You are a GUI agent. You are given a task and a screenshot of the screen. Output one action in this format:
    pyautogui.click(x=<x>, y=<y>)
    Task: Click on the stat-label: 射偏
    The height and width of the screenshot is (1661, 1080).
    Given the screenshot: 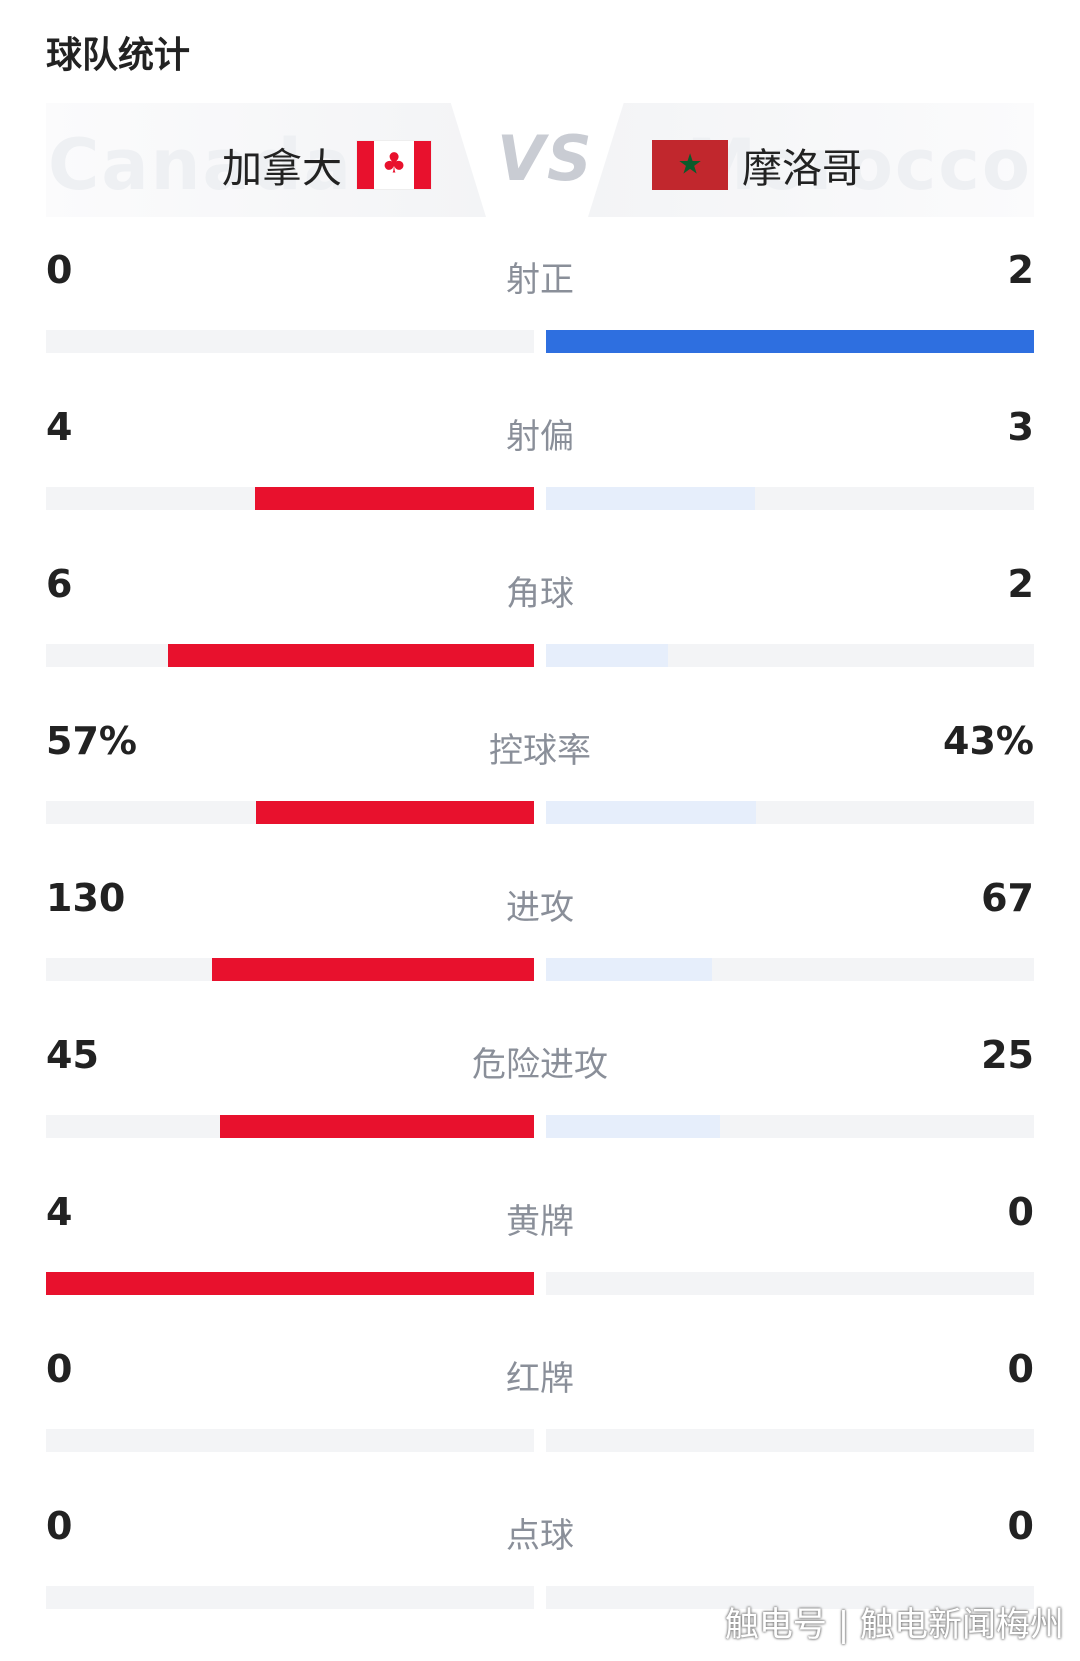 What is the action you would take?
    pyautogui.click(x=540, y=437)
    